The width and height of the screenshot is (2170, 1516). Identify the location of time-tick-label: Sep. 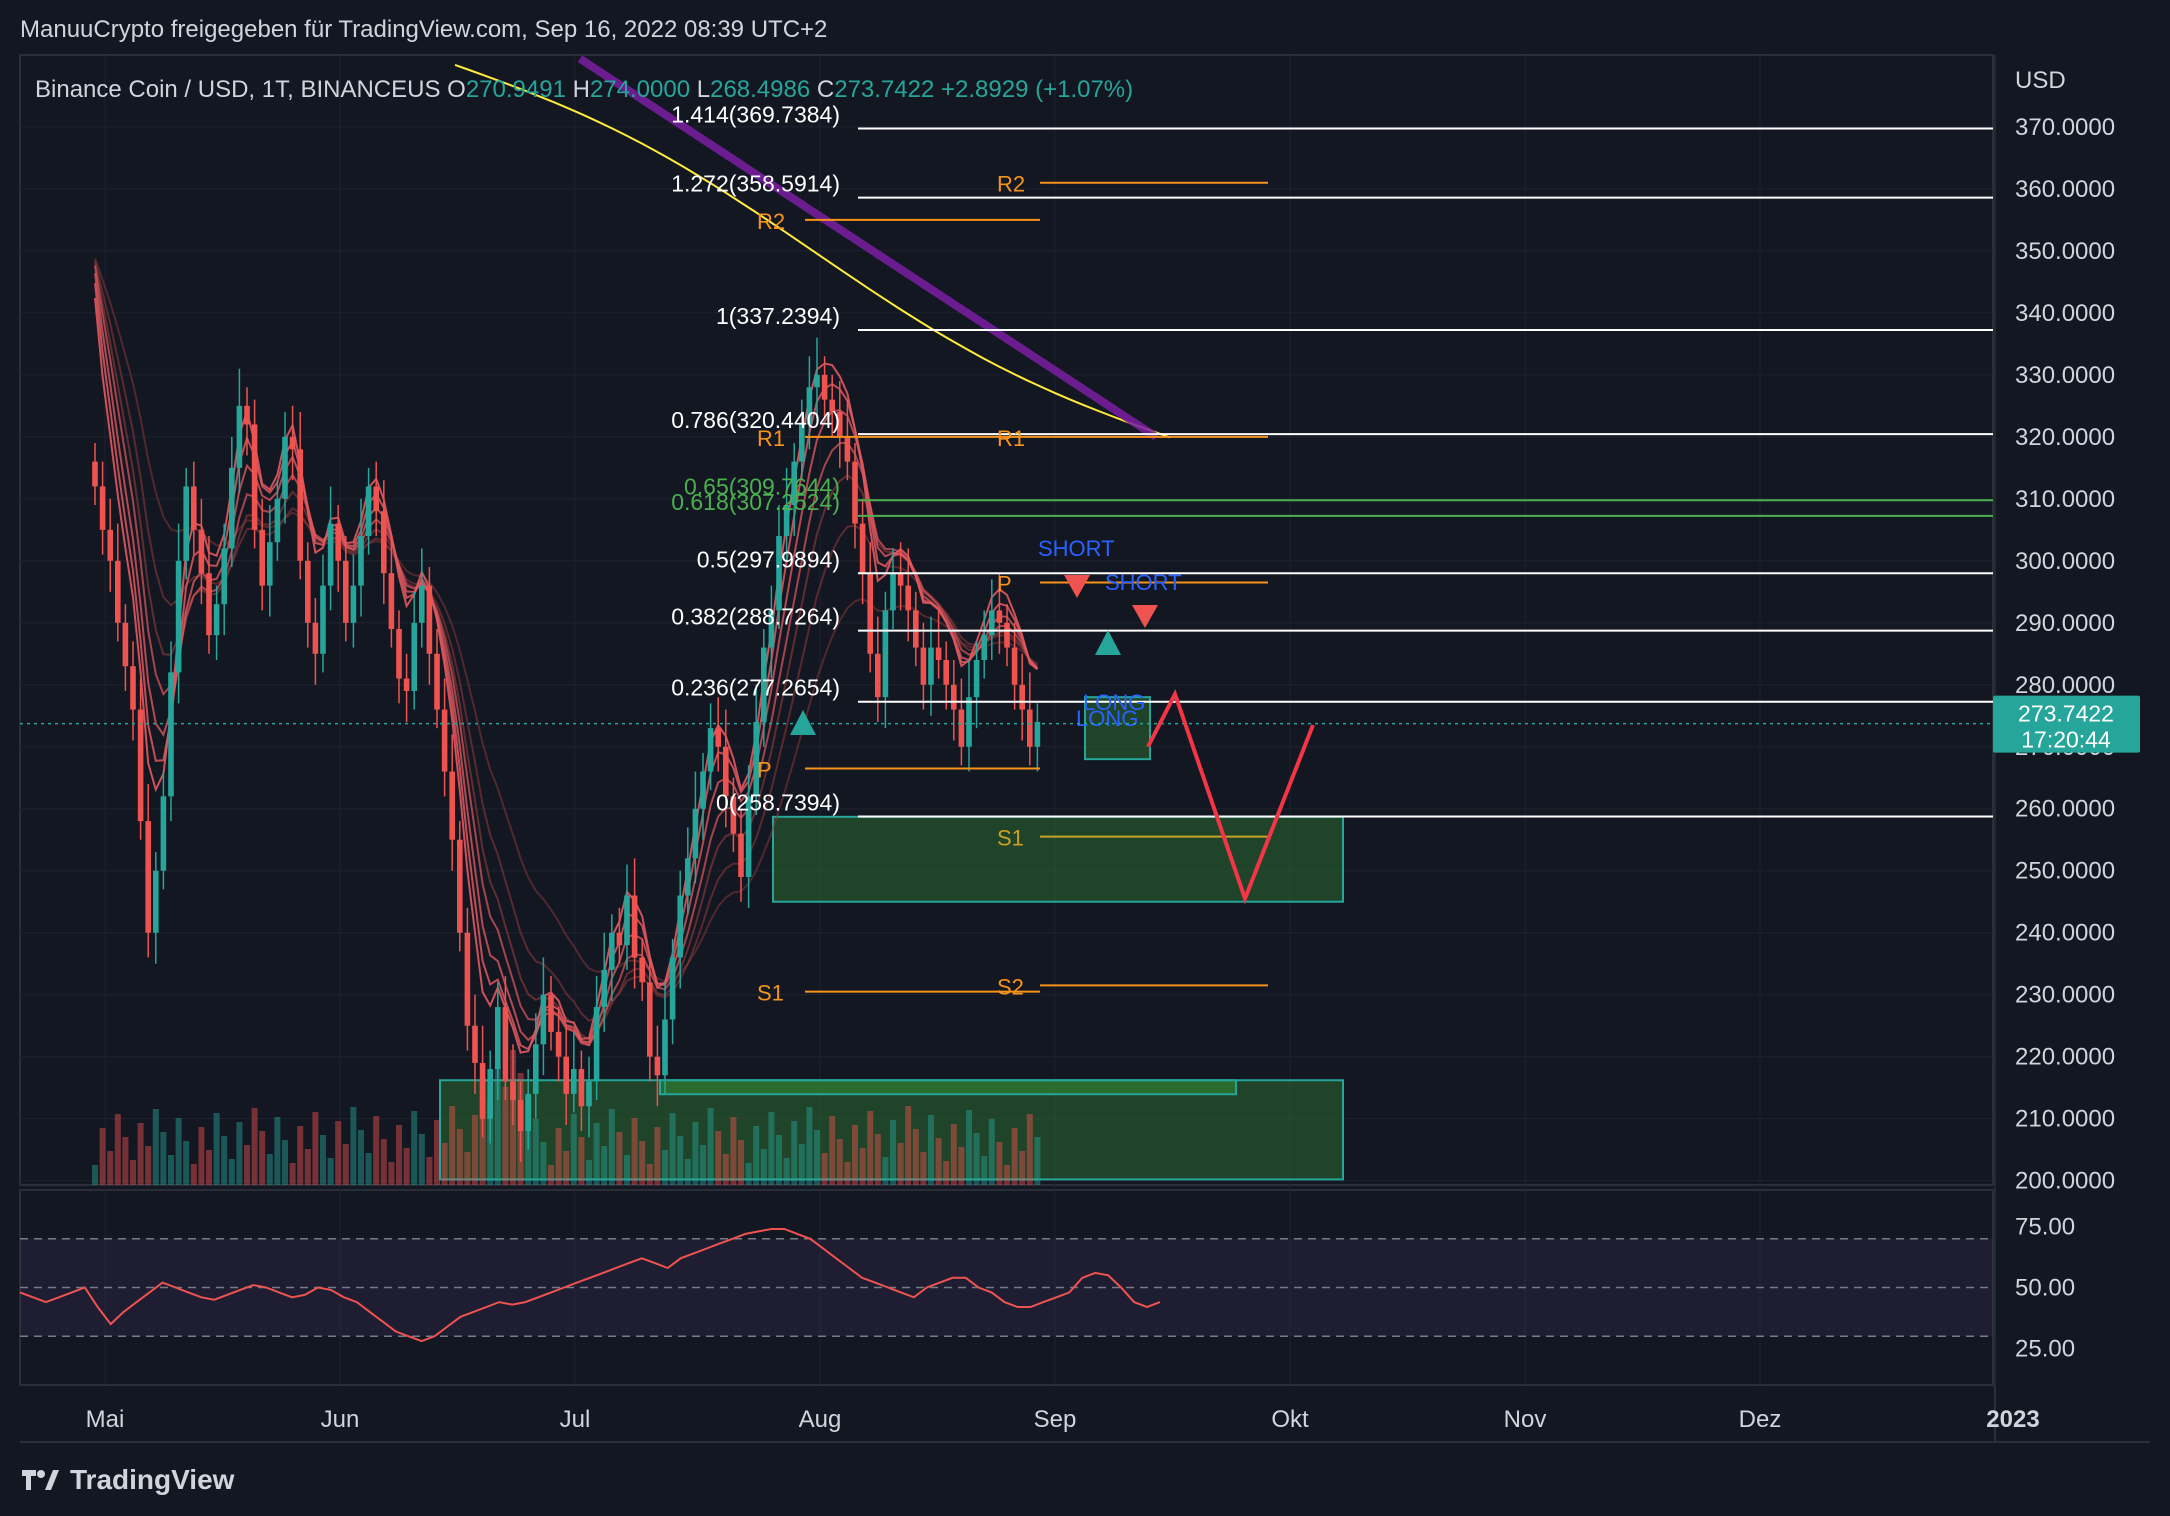
(1055, 1419).